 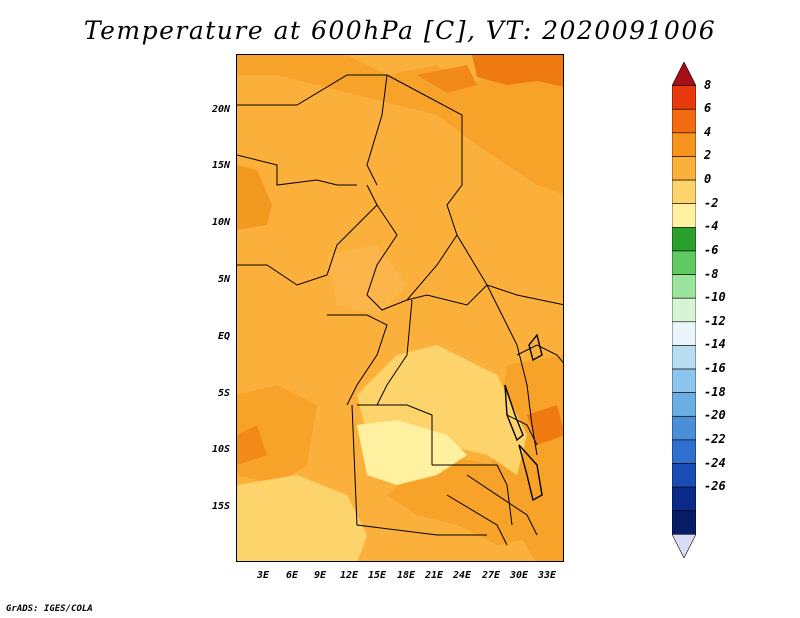 What do you see at coordinates (715, 415) in the screenshot?
I see `colorbar-level-label: -20` at bounding box center [715, 415].